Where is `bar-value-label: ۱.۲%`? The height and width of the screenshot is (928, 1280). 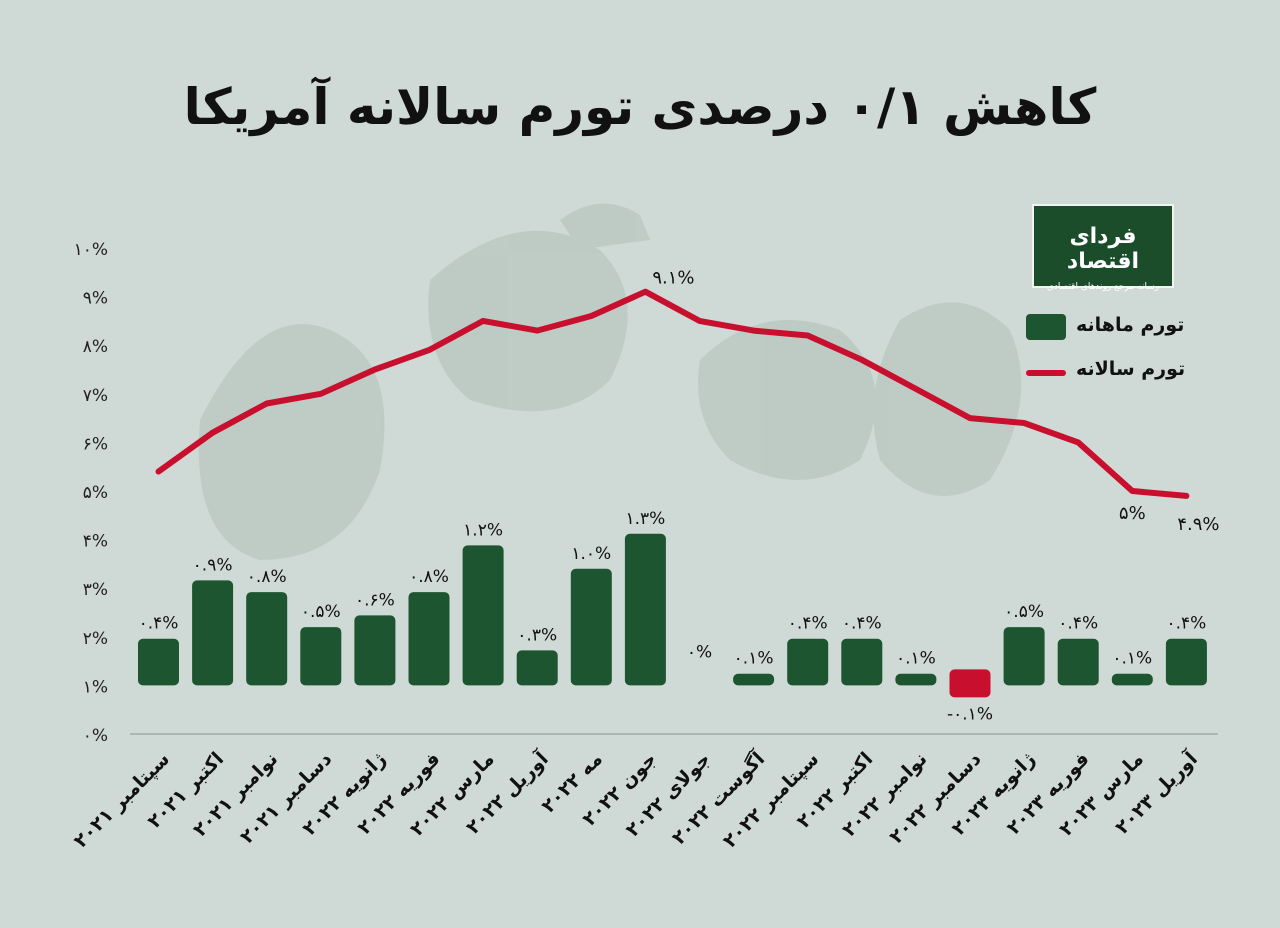
bar-value-label: ۱.۲% is located at coordinates (483, 530).